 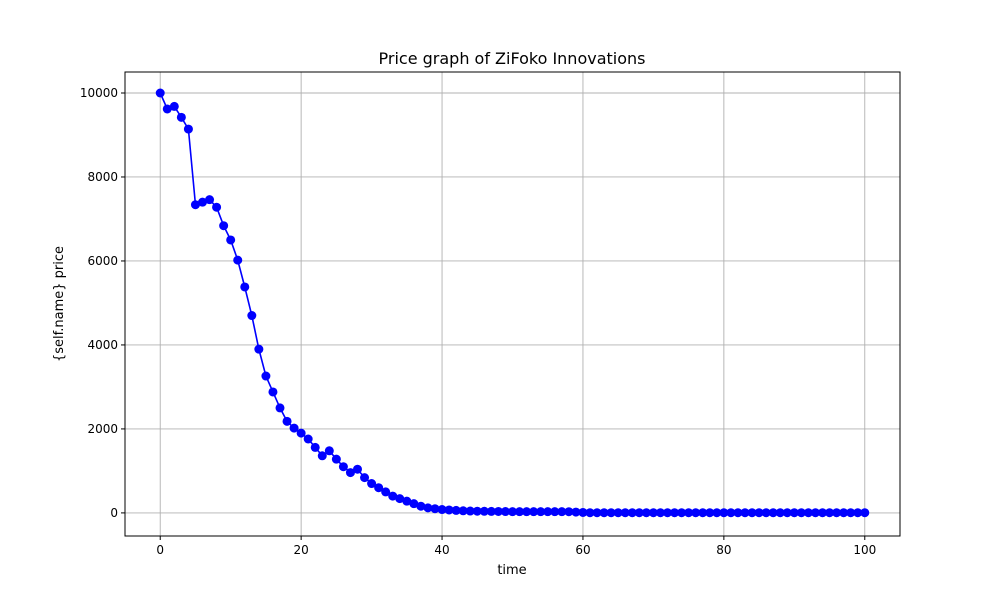 What do you see at coordinates (512, 58) in the screenshot?
I see `chart-title: Price graph of ZiFoko Innovations` at bounding box center [512, 58].